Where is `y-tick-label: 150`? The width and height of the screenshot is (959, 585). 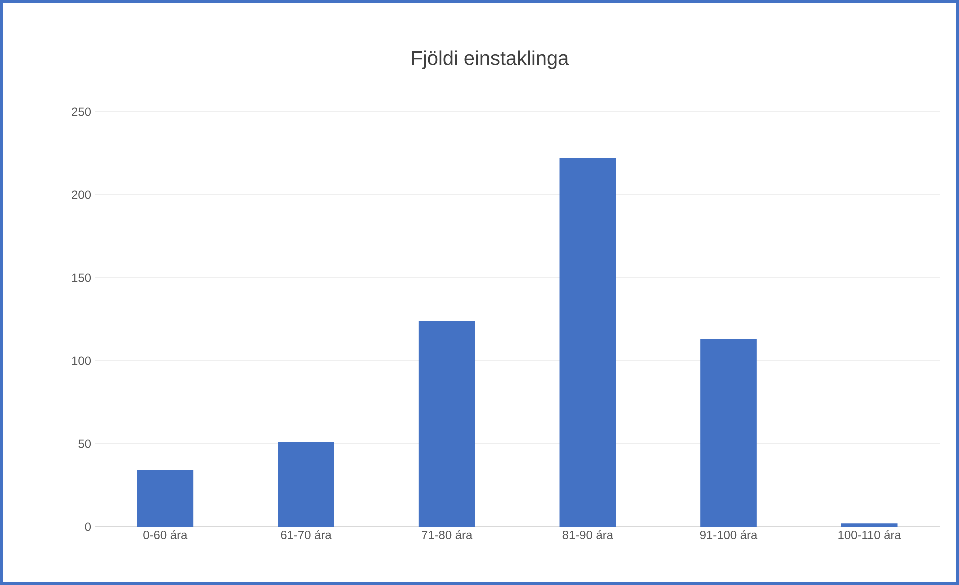
y-tick-label: 150 is located at coordinates (82, 278).